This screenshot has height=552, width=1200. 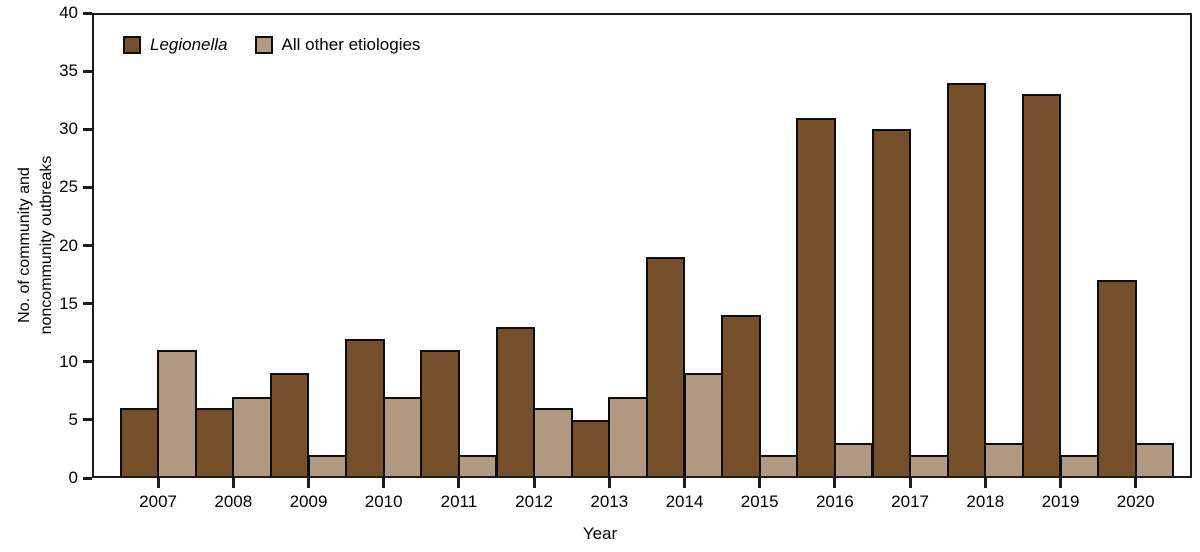 I want to click on x-tick-2008, so click(x=233, y=483).